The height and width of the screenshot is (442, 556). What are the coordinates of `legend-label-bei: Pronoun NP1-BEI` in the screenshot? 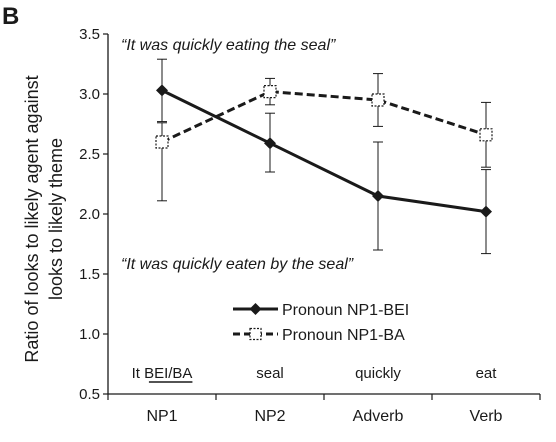 It's located at (345, 310).